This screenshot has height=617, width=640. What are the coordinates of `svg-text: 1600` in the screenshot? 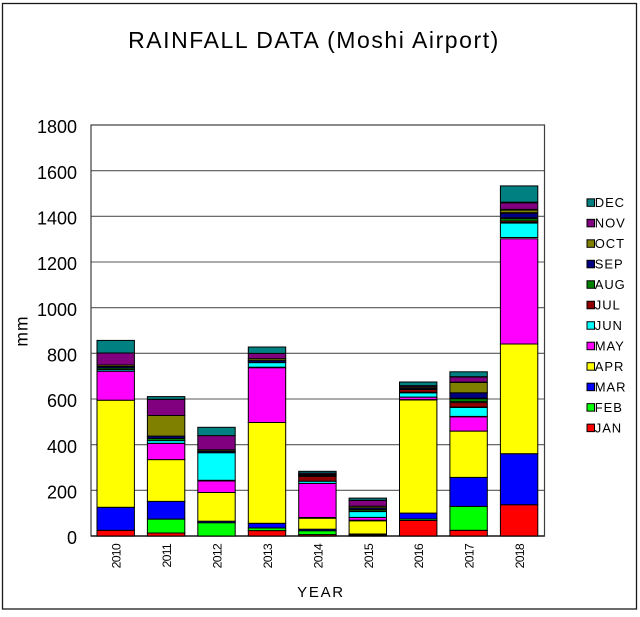 It's located at (57, 173).